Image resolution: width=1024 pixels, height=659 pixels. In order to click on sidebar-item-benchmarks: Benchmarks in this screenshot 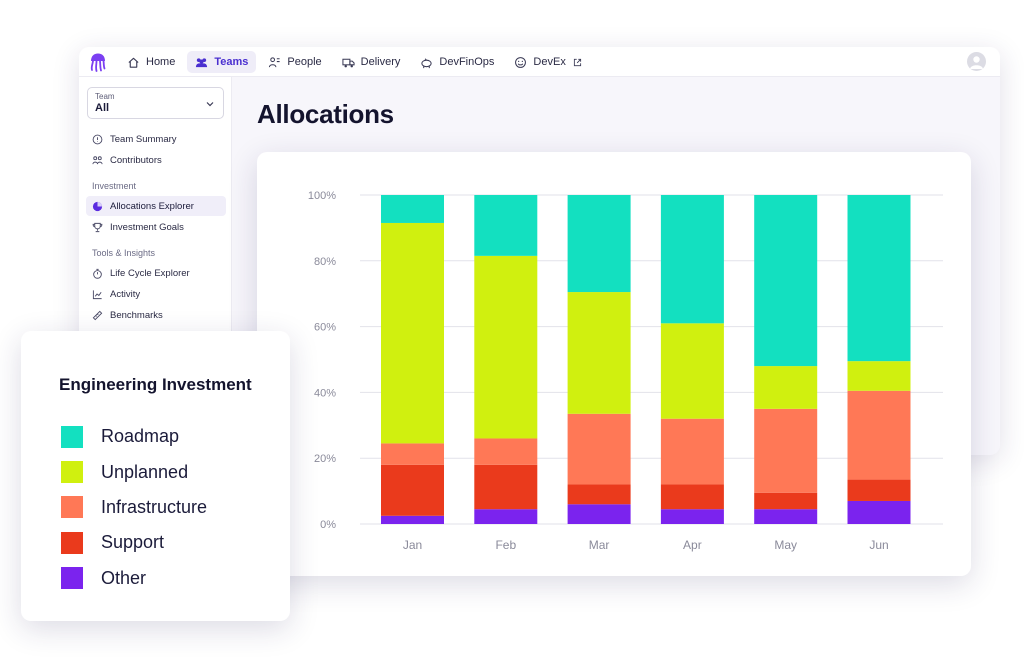, I will do `click(156, 315)`.